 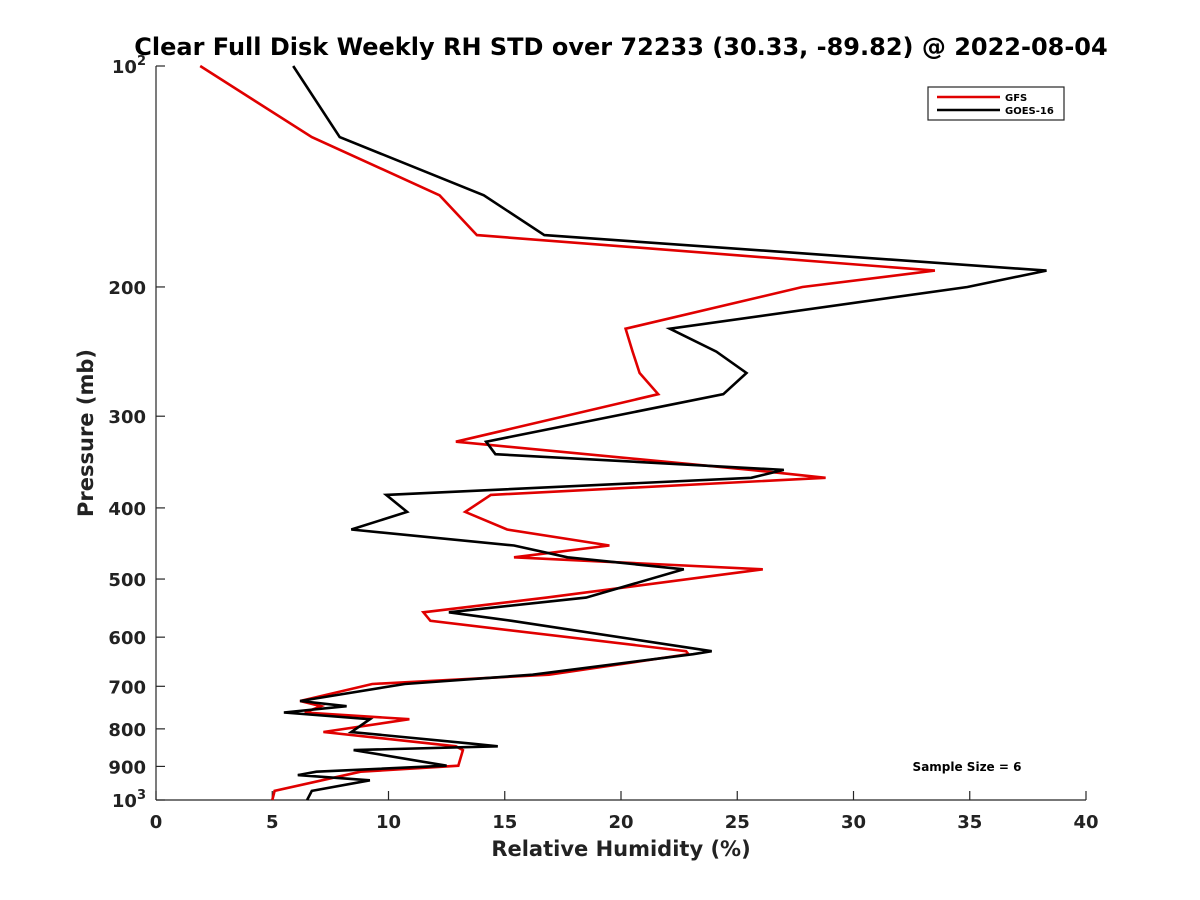 I want to click on x-tick-label: 0, so click(x=156, y=822).